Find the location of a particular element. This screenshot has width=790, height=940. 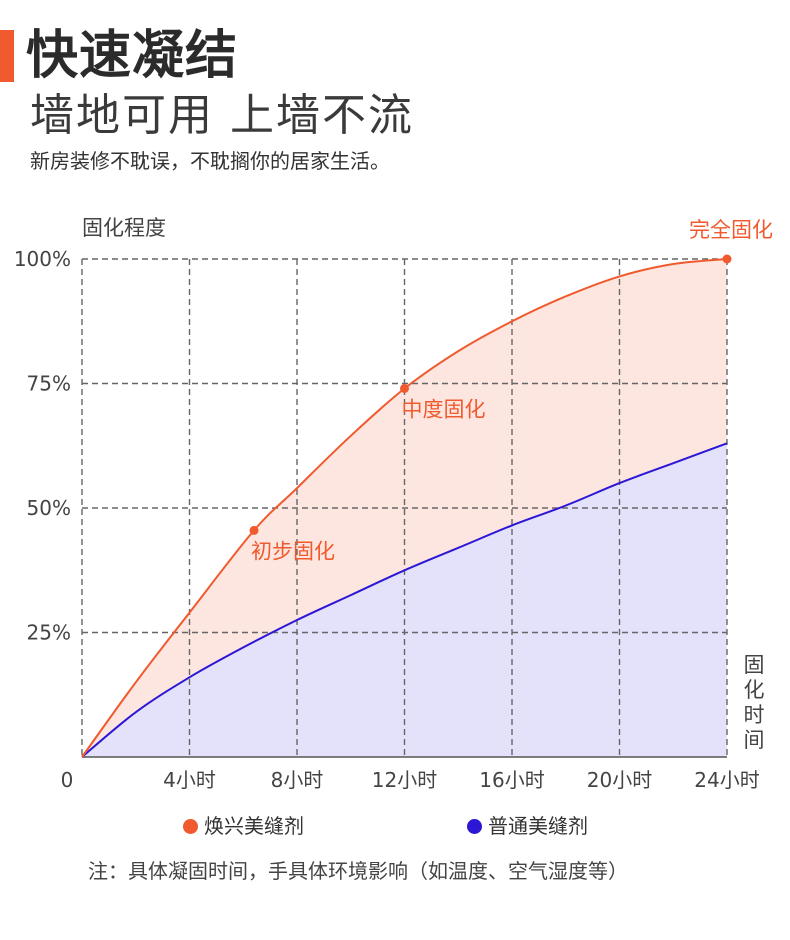

page-title: 快速凝结 is located at coordinates (132, 56).